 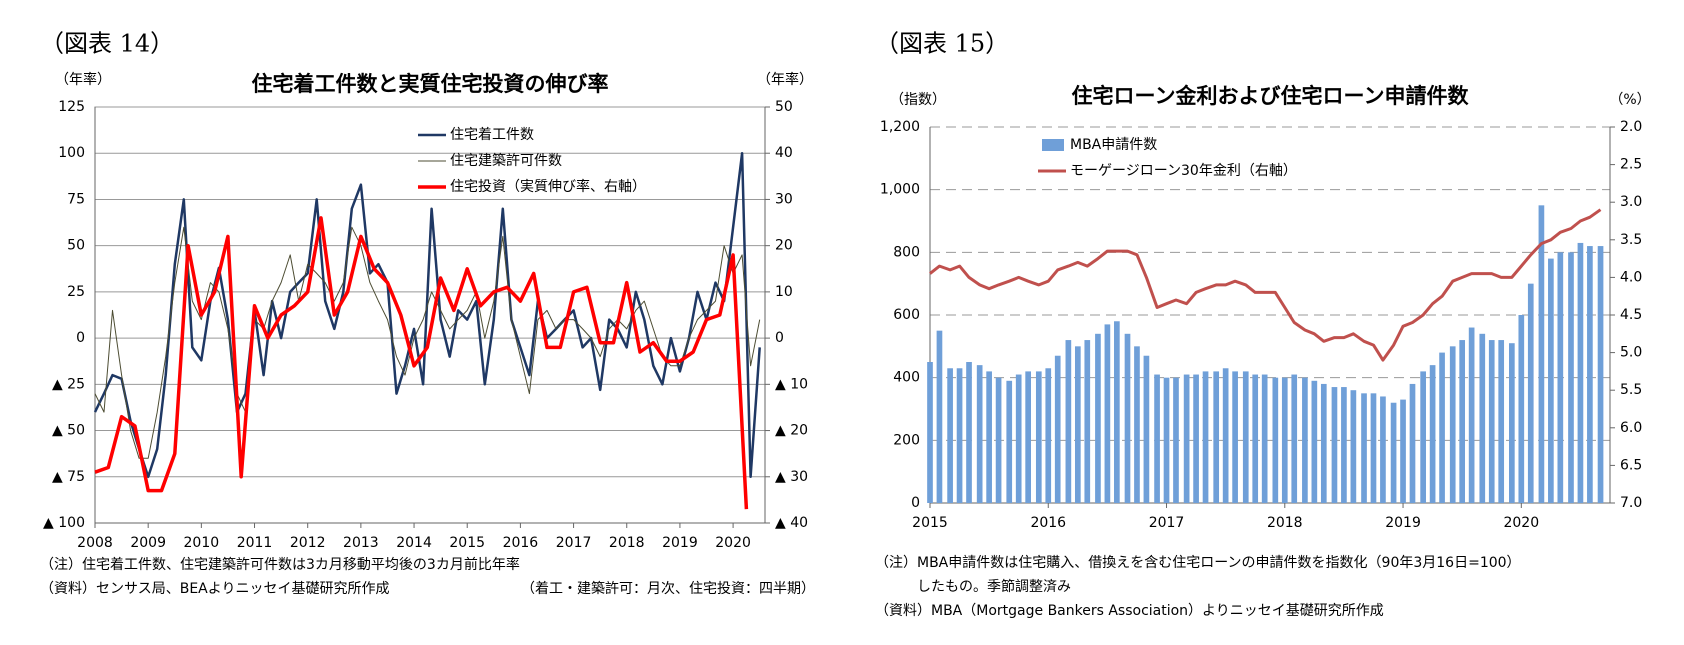 I want to click on y2-tick-label: 6.0, so click(x=1631, y=428).